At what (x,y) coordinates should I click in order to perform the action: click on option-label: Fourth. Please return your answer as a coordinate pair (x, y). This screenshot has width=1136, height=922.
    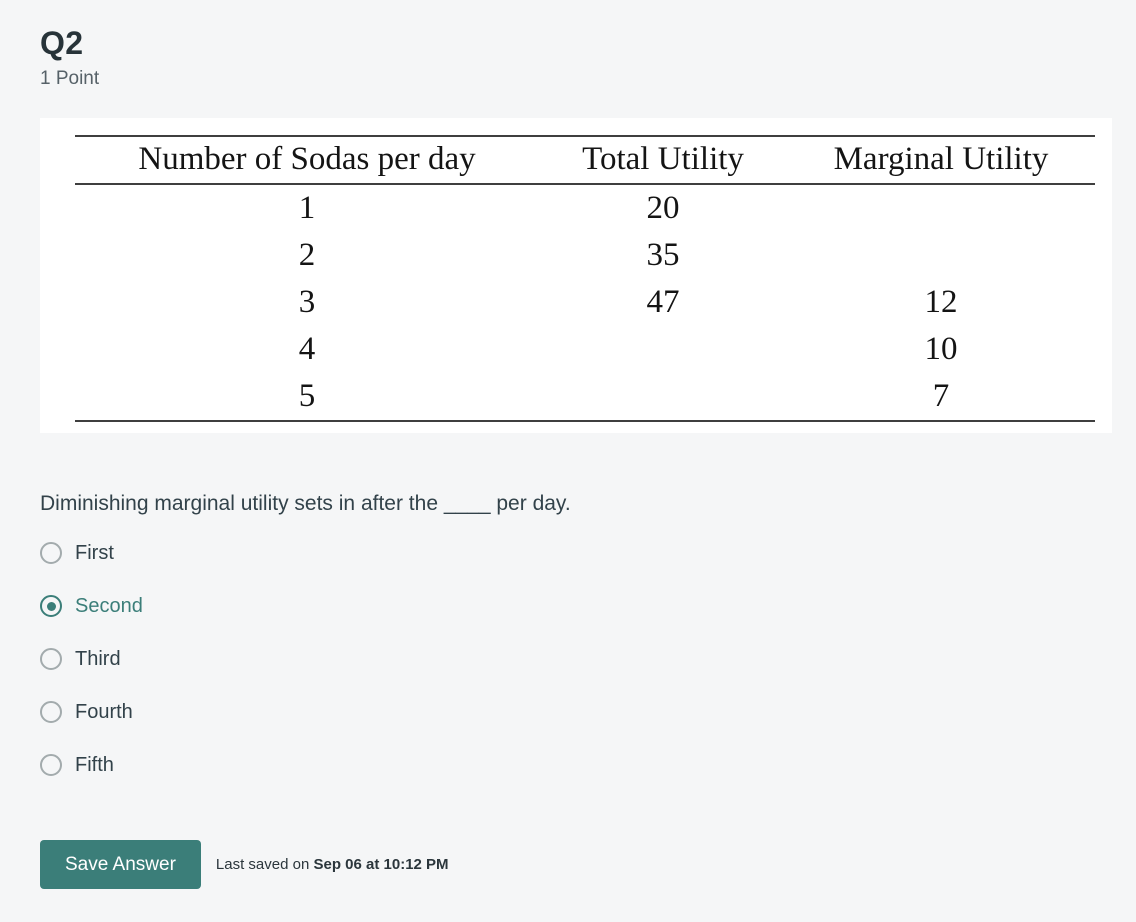
    Looking at the image, I should click on (104, 711).